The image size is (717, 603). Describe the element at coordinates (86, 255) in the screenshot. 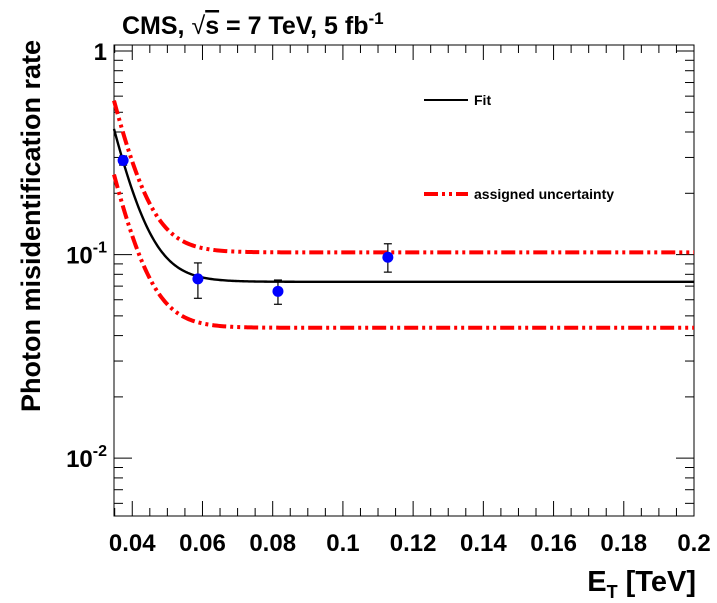

I see `y-tick-label: 10⁻¹` at that location.